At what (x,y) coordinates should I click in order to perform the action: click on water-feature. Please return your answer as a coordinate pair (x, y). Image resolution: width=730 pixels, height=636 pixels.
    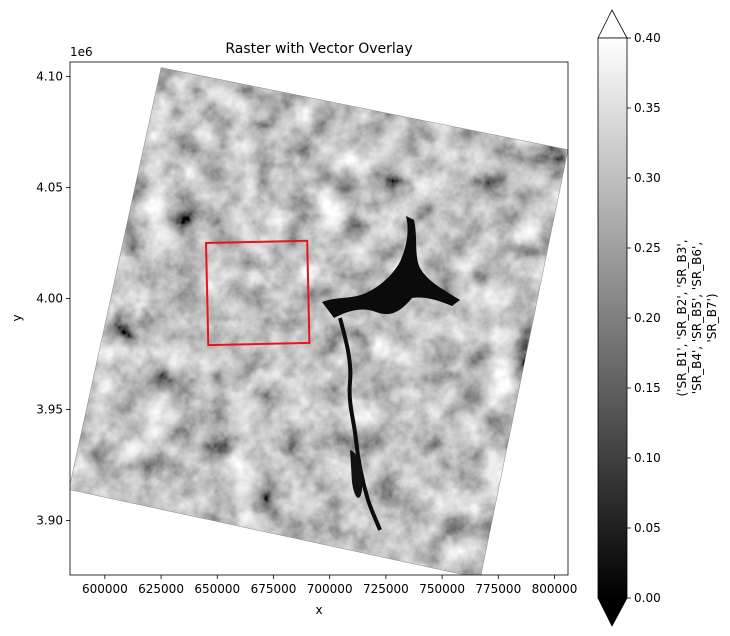
    Looking at the image, I should click on (391, 267).